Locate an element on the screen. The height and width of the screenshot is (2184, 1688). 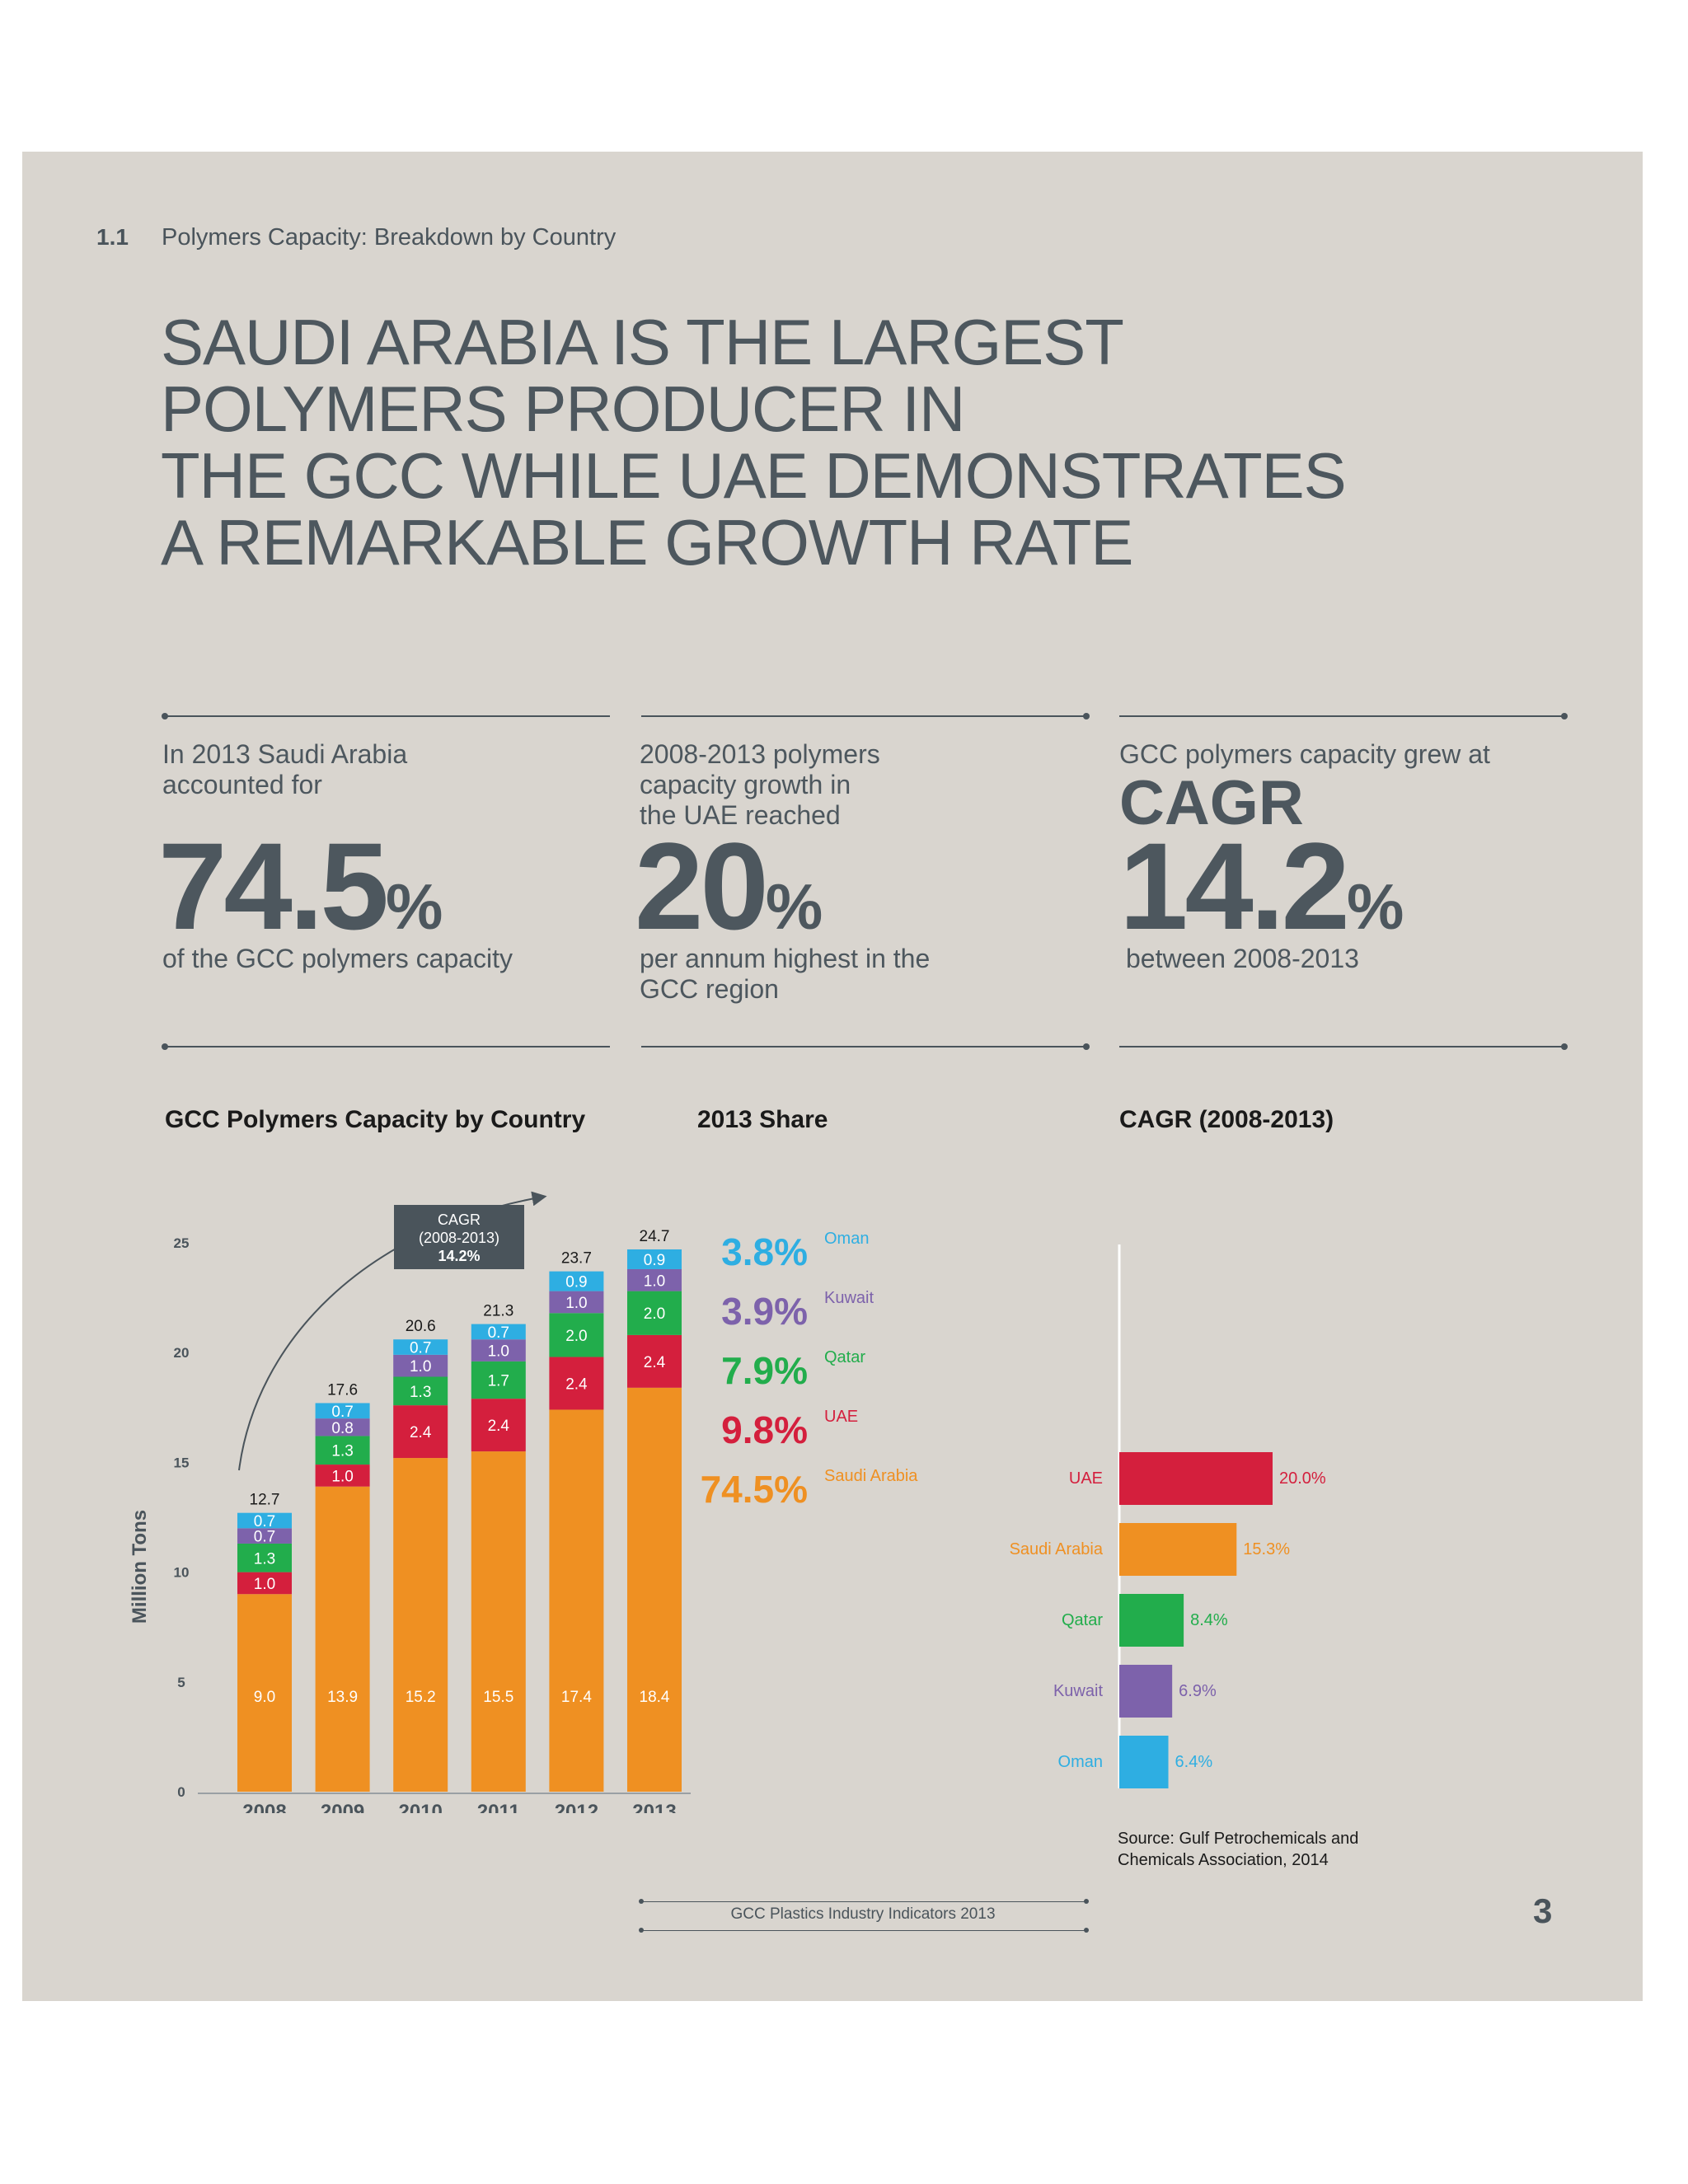
share-row-uae: 9.8% UAE is located at coordinates (816, 1424).